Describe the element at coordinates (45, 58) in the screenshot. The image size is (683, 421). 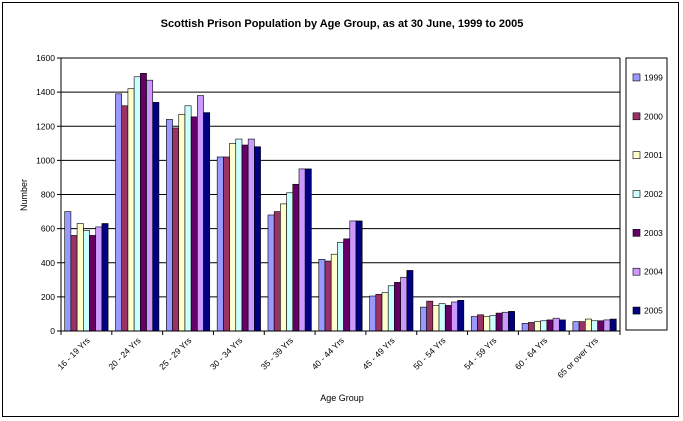
I see `y-tick-label: 1600` at that location.